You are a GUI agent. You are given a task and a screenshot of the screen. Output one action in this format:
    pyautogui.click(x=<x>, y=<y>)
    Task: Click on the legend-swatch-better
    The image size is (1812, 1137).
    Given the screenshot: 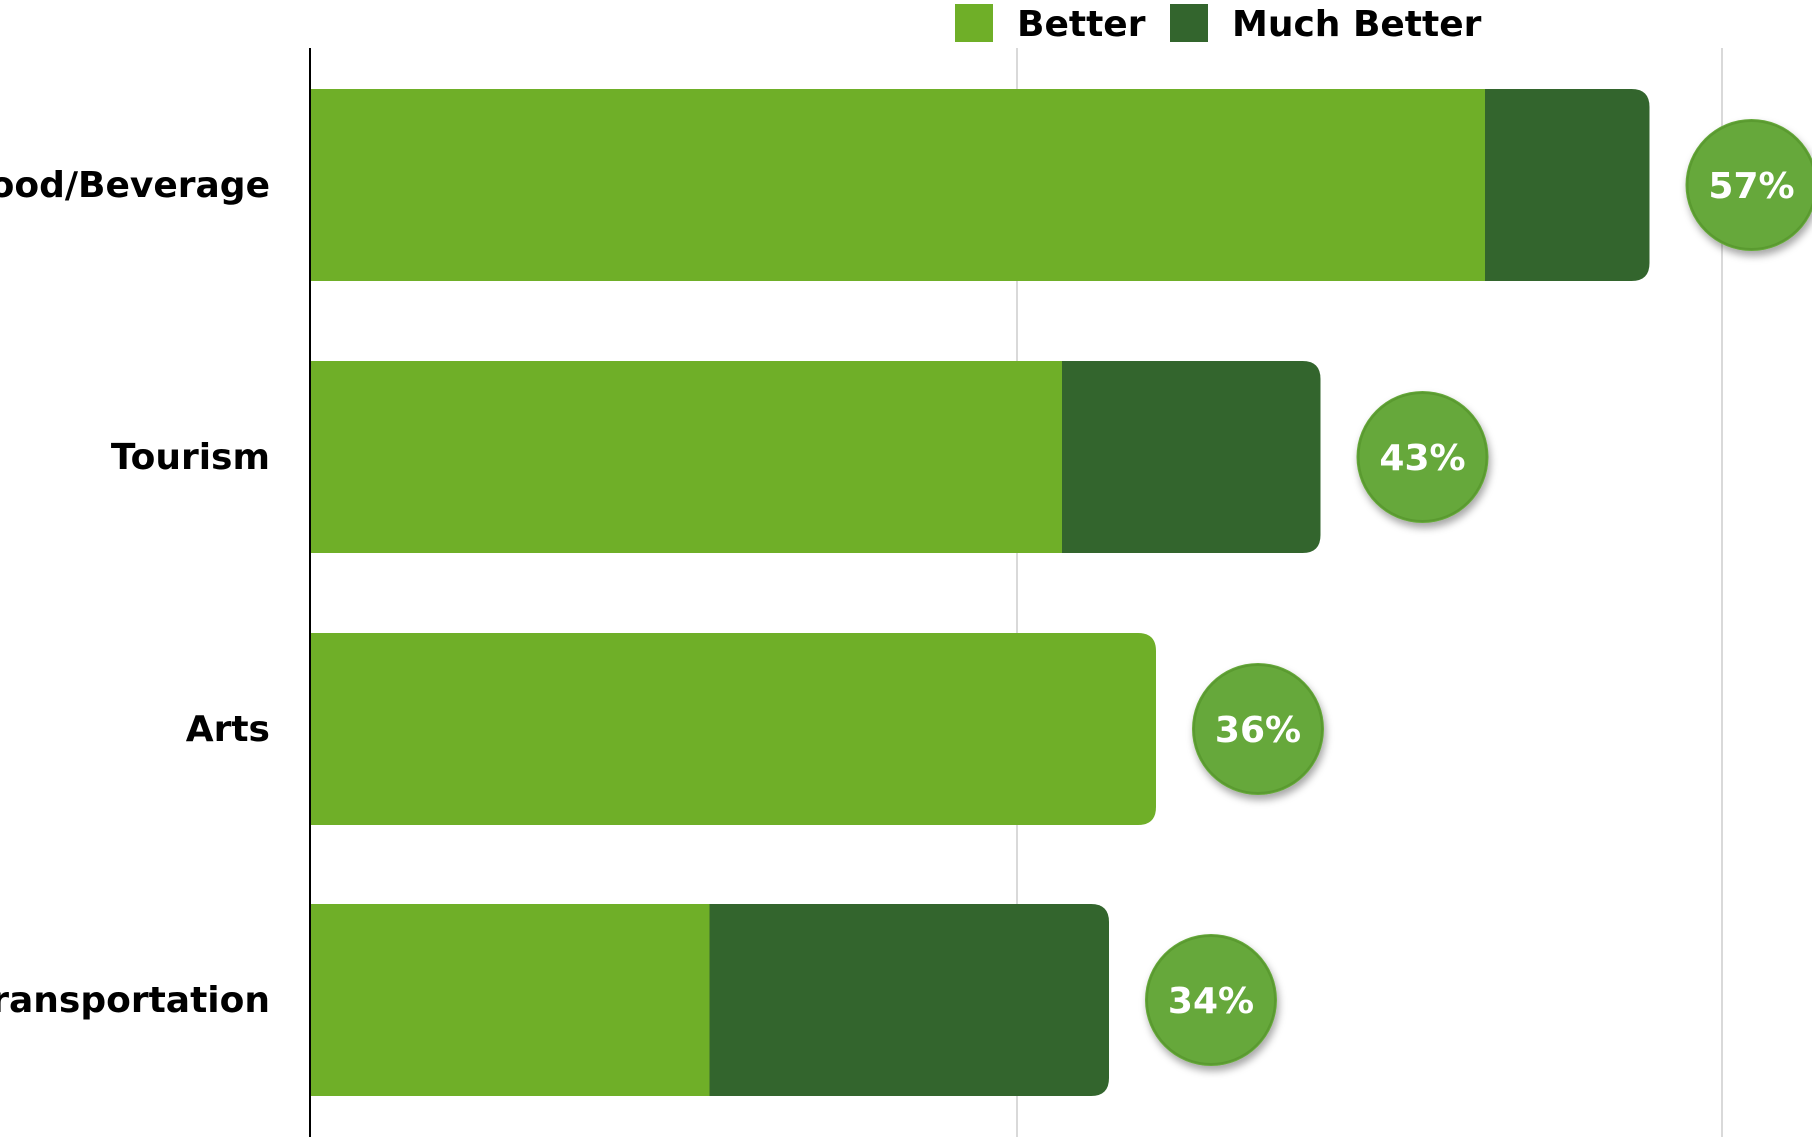 What is the action you would take?
    pyautogui.click(x=974, y=23)
    